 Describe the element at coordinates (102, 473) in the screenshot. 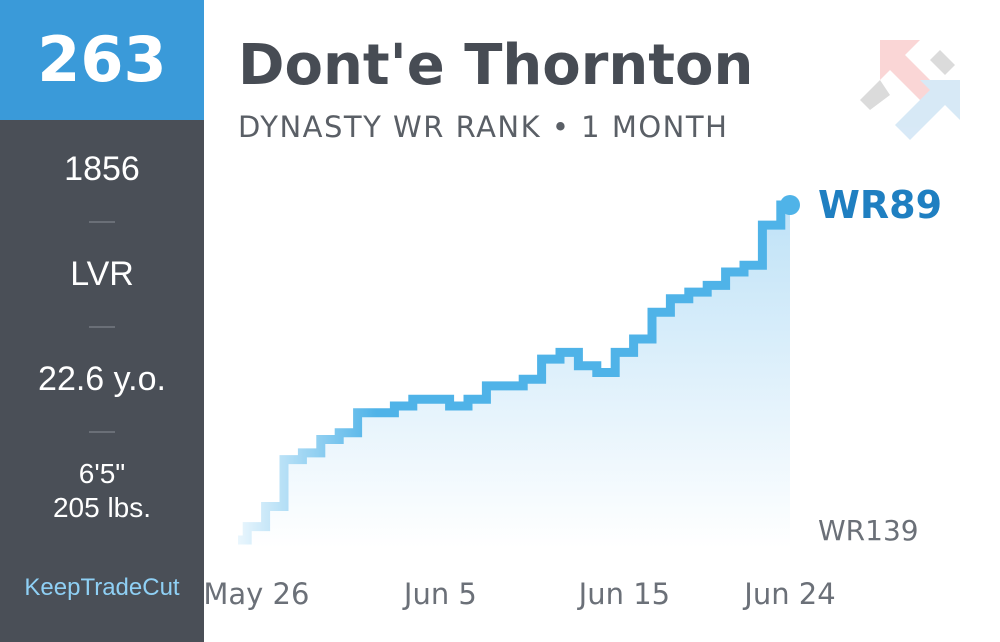

I see `height: 6'5"` at that location.